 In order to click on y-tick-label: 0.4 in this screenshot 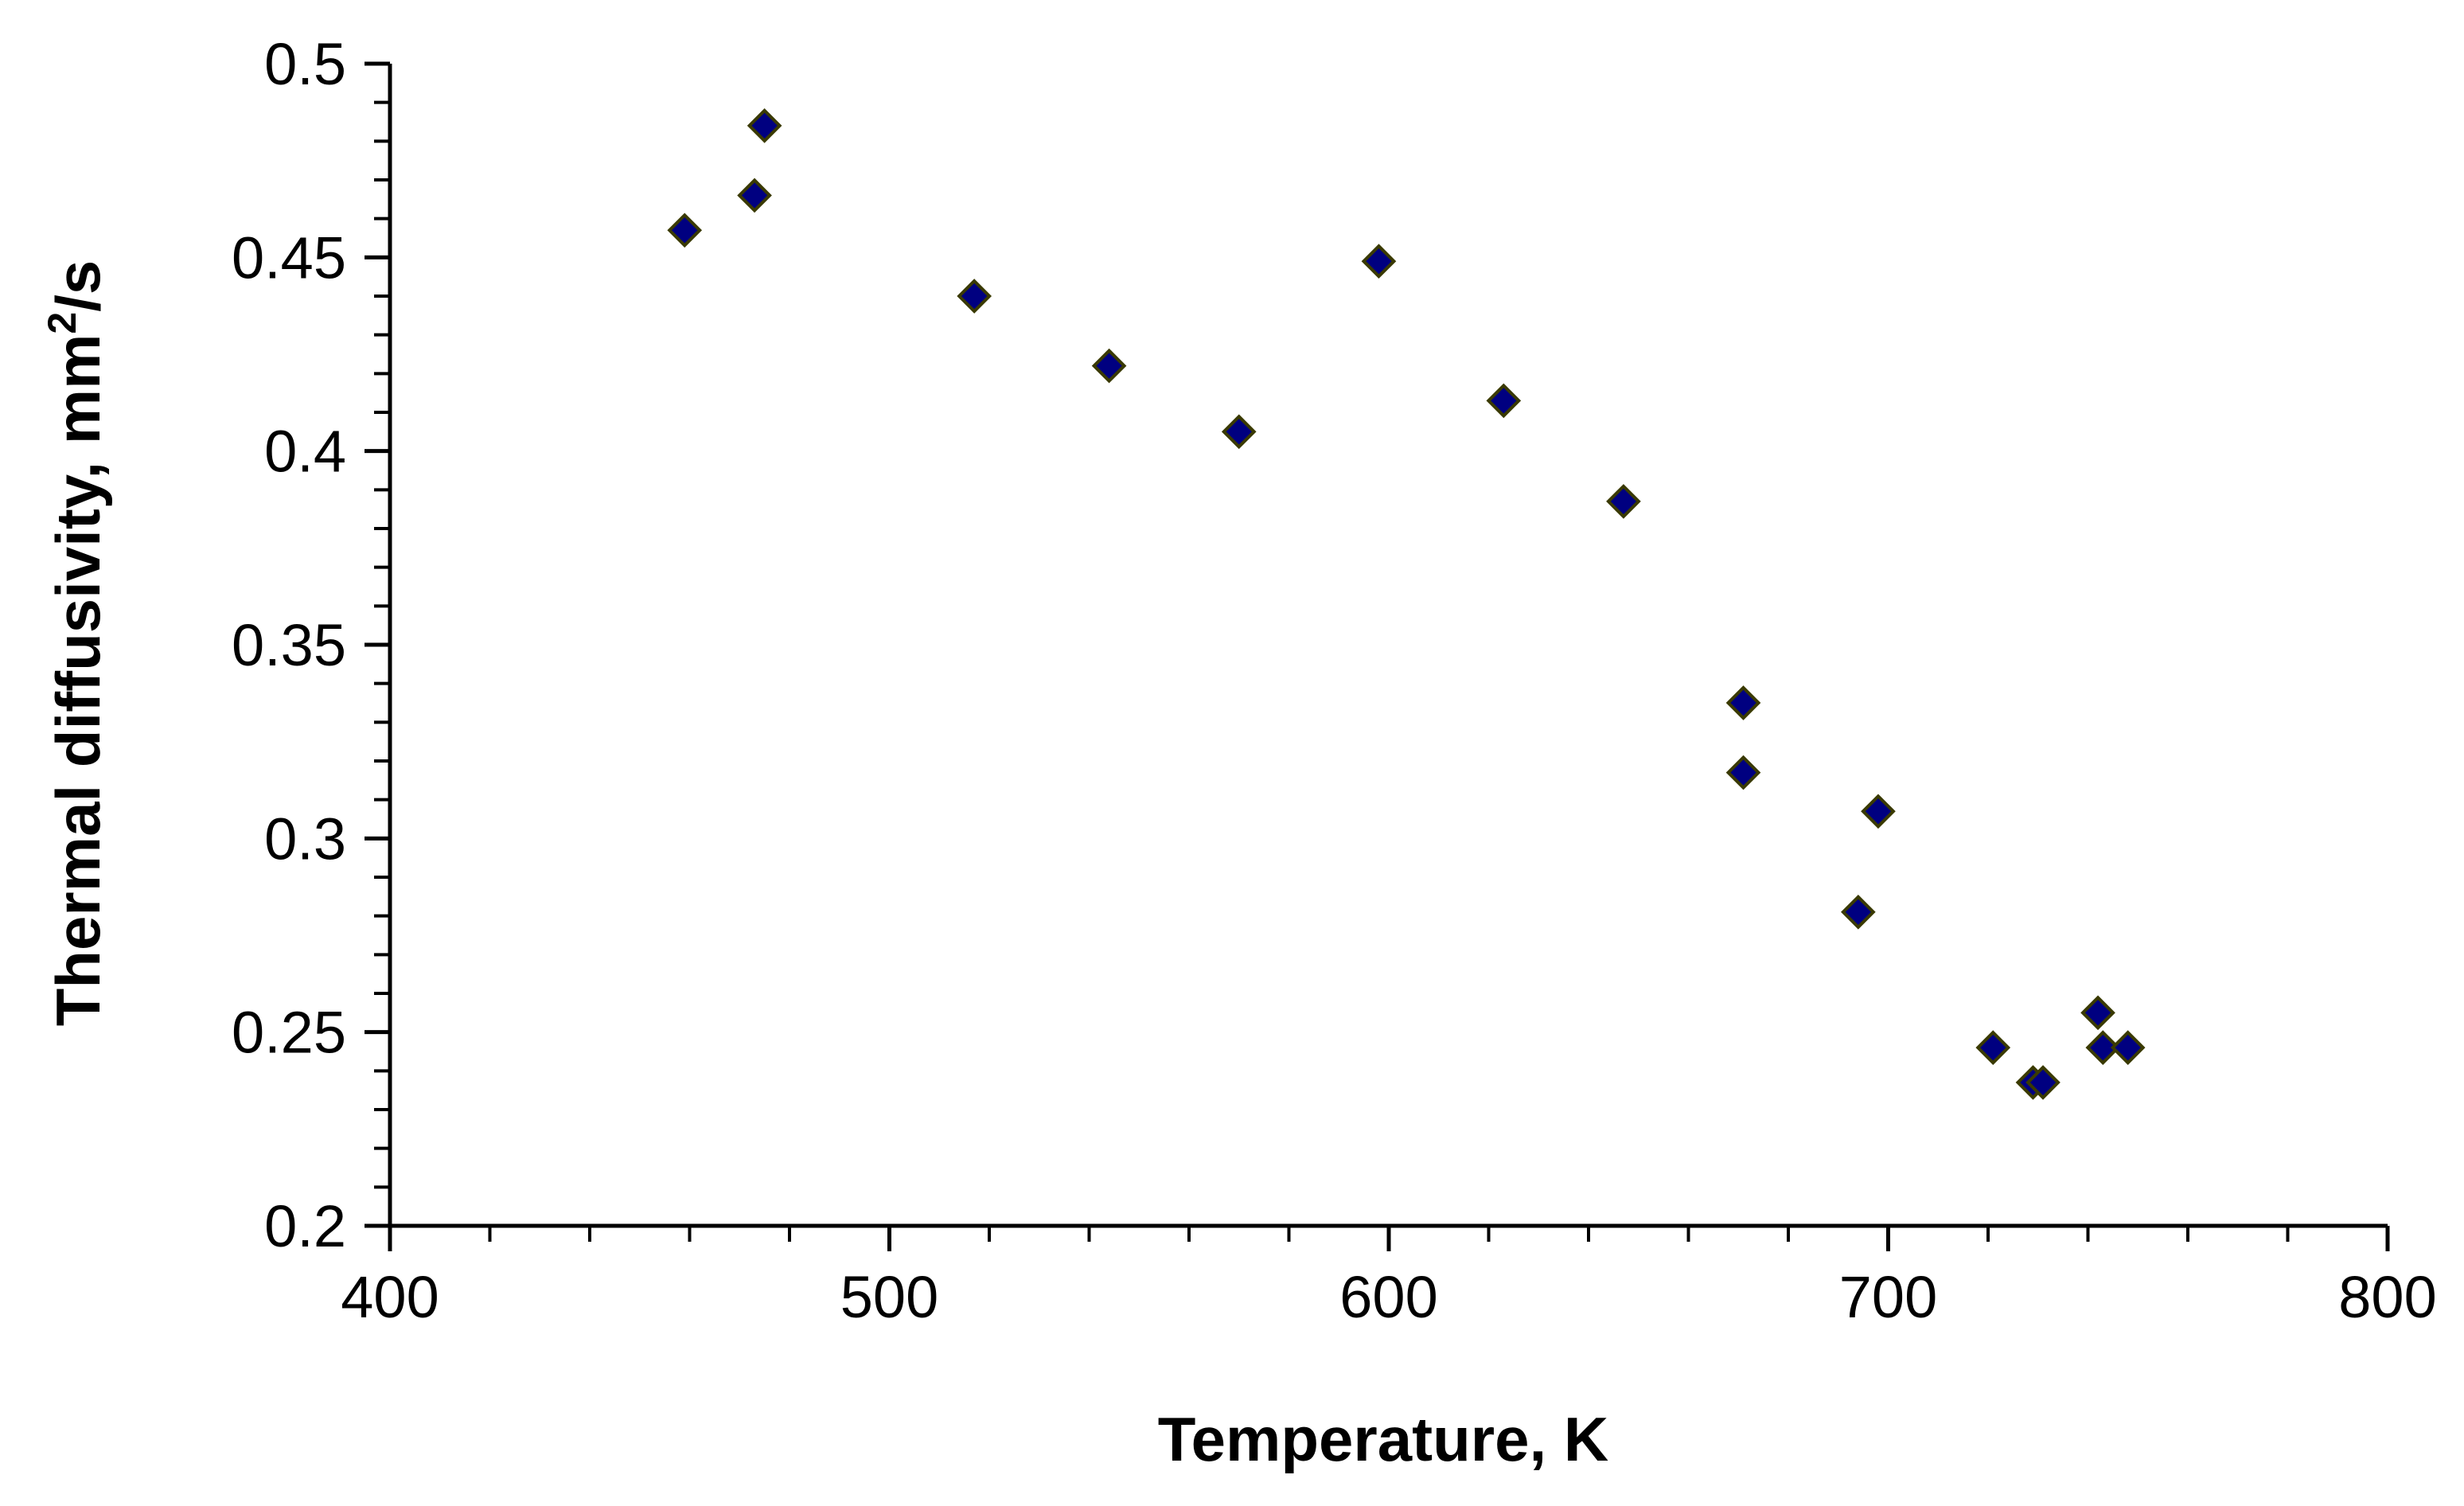, I will do `click(305, 452)`.